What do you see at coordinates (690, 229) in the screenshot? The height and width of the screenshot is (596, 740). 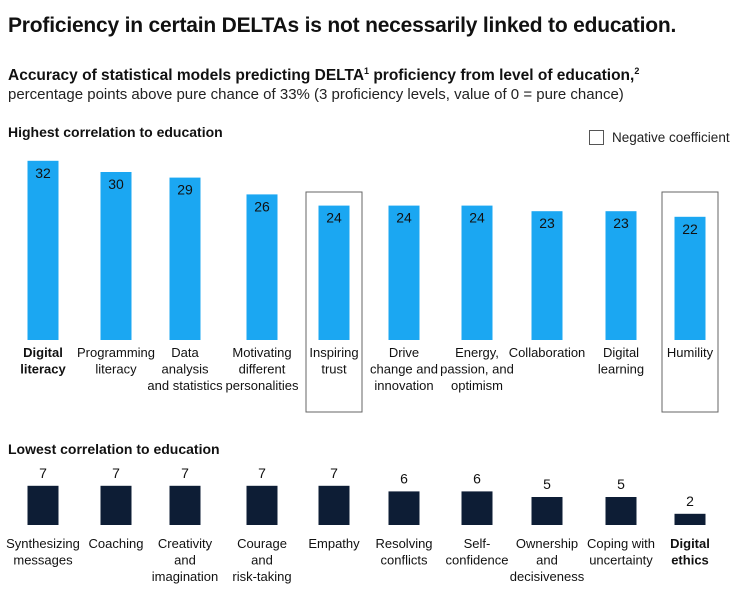 I see `data-label: 22` at bounding box center [690, 229].